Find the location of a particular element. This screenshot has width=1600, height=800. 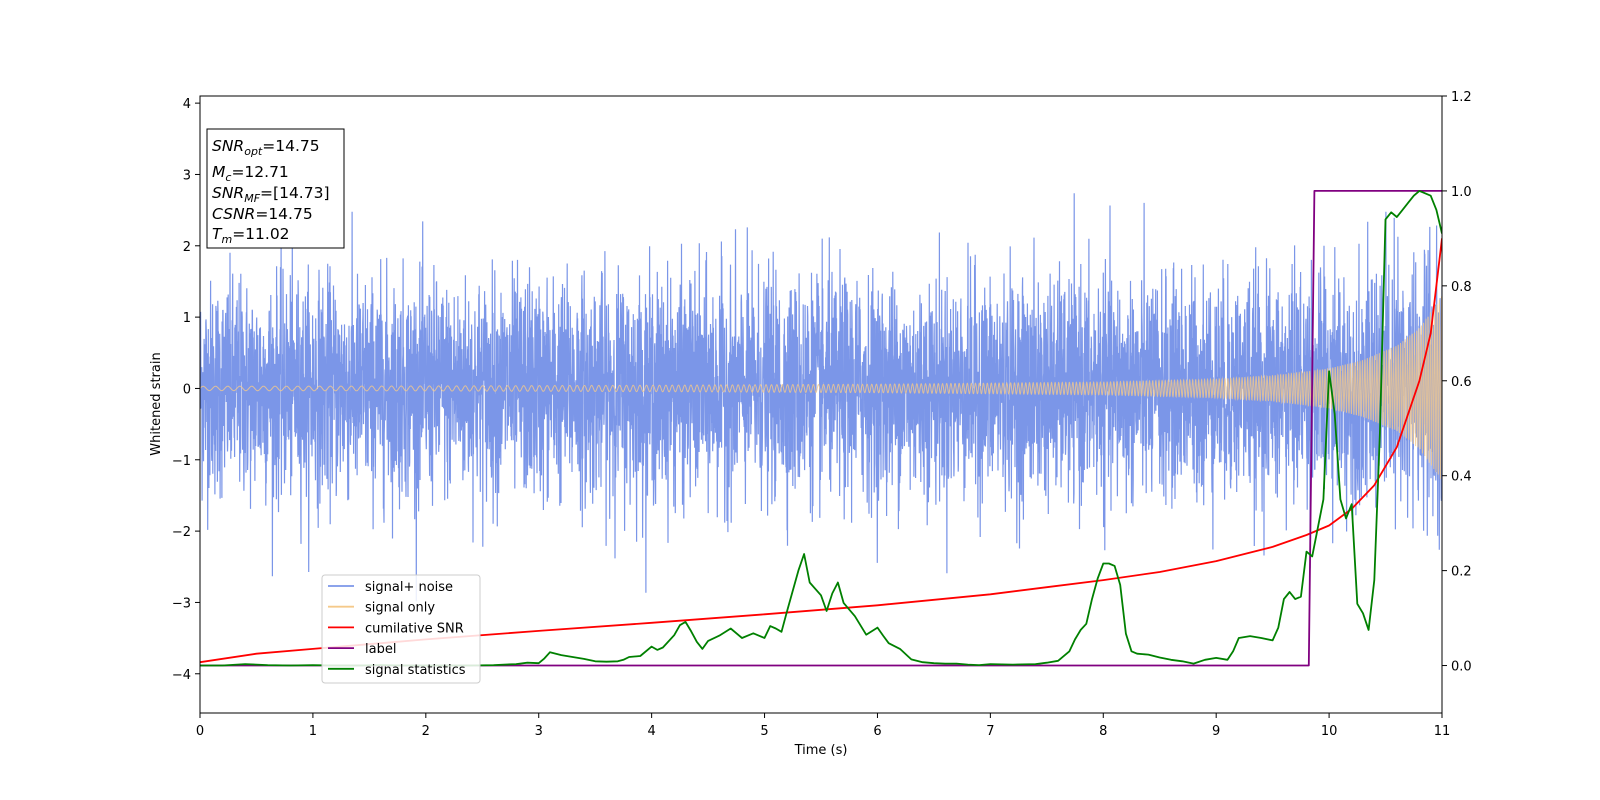

snr-mf-text: SNRMF=[14.73] is located at coordinates (271, 194).